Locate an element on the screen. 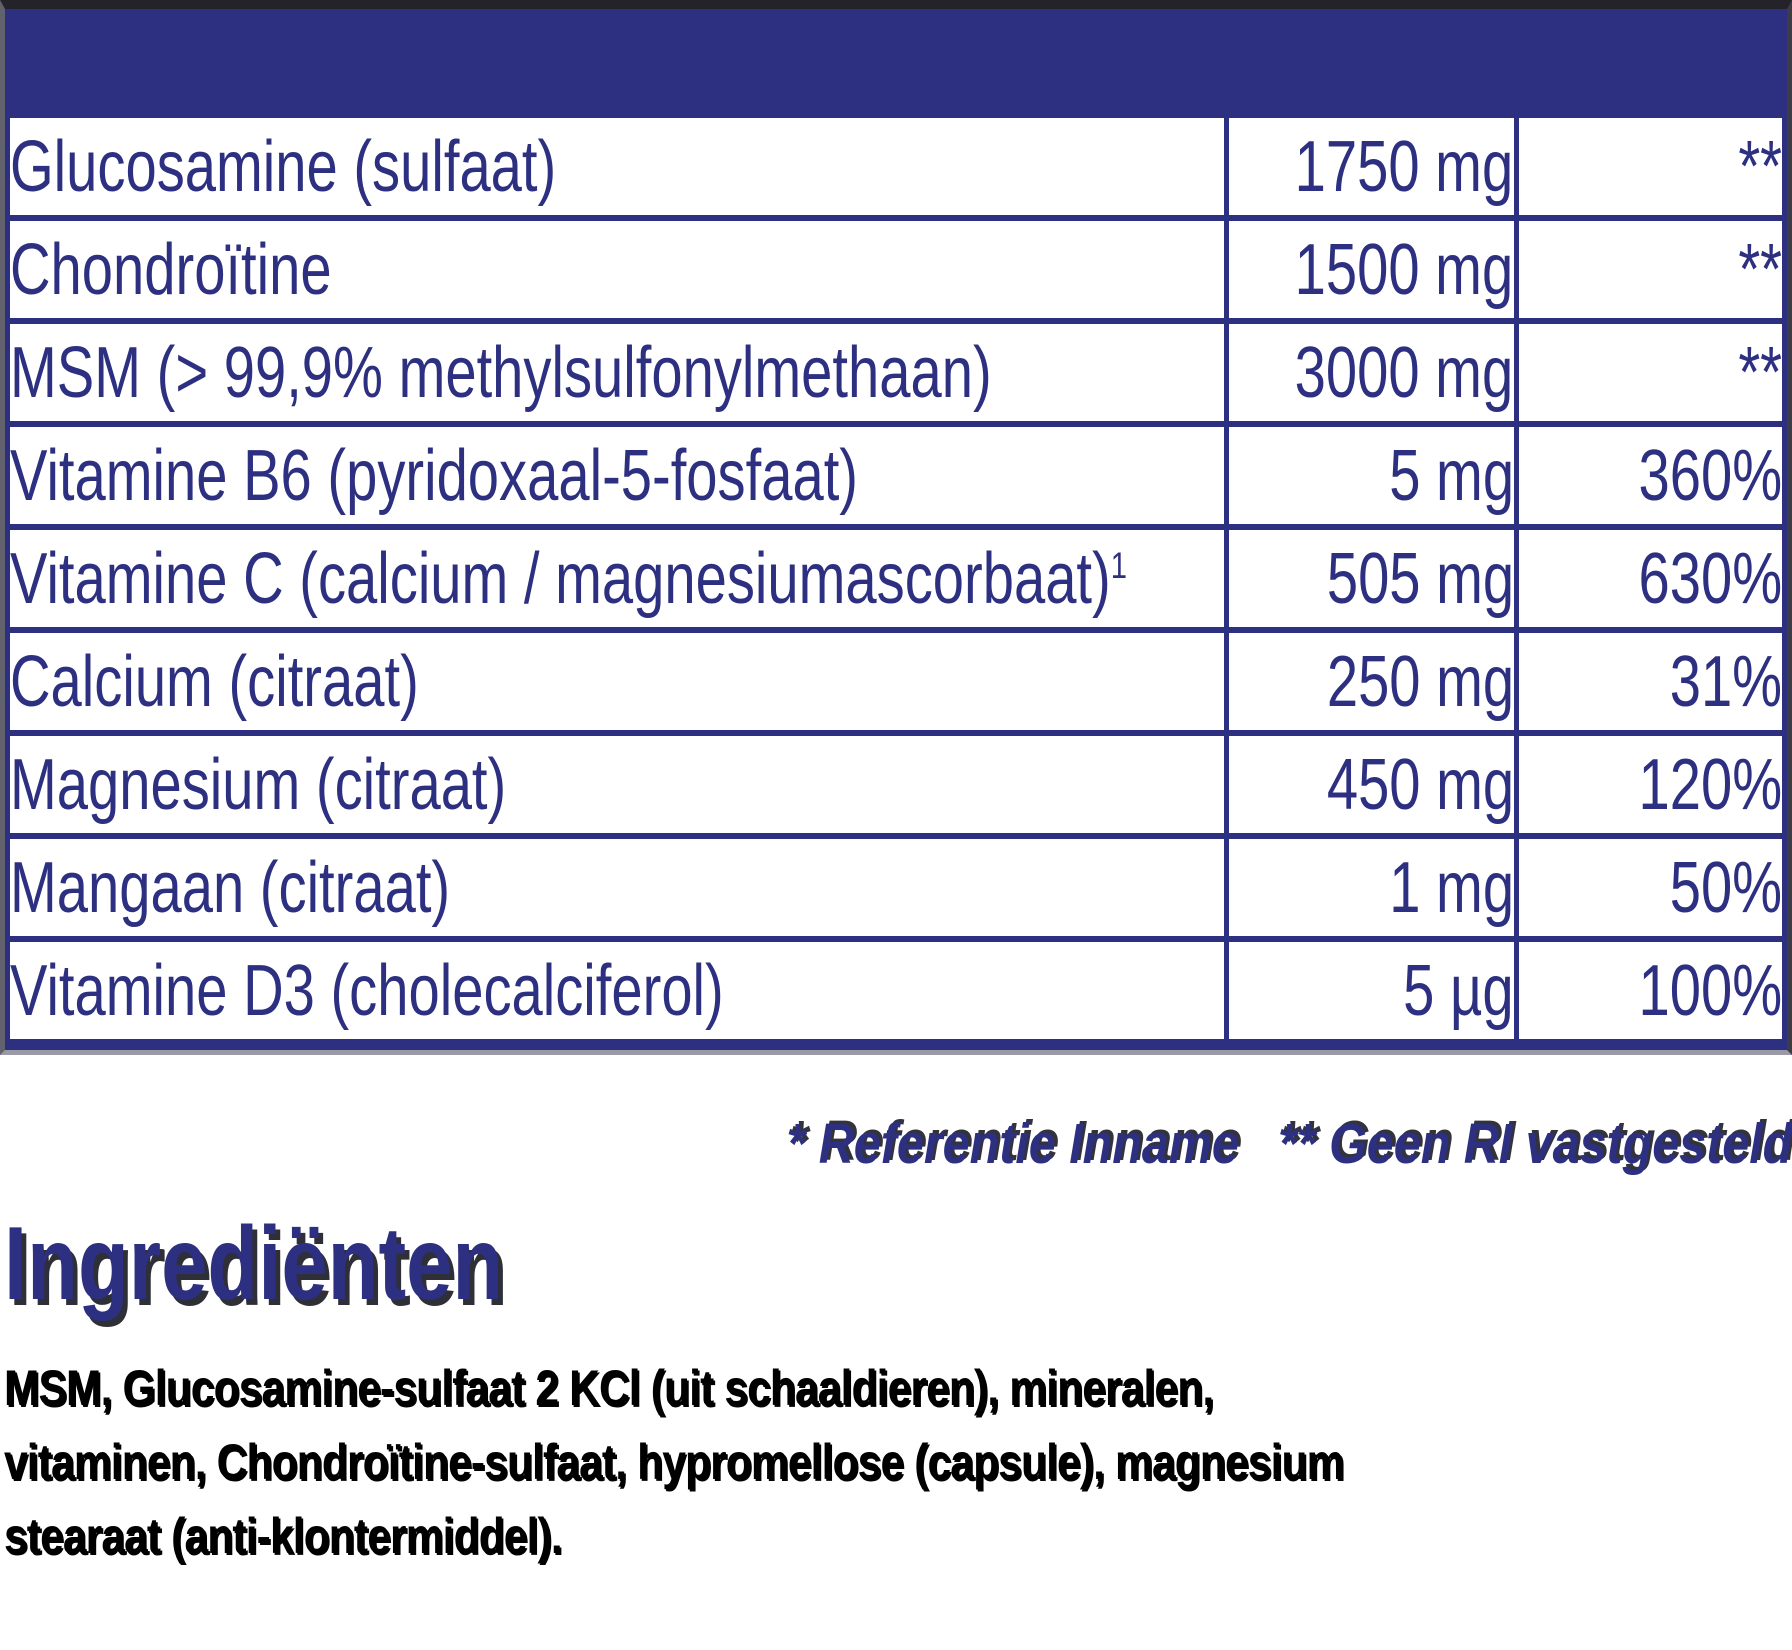 The image size is (1792, 1650). table-row: Chondroïtine 1500 mg ** is located at coordinates (896, 269).